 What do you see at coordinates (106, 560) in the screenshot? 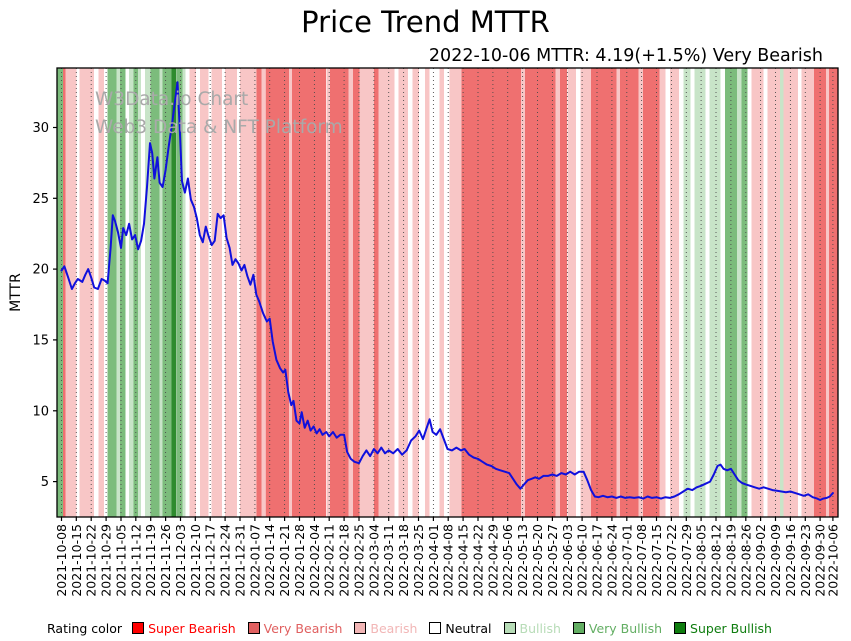
I see `x-tick-label: 2021-10-29` at bounding box center [106, 560].